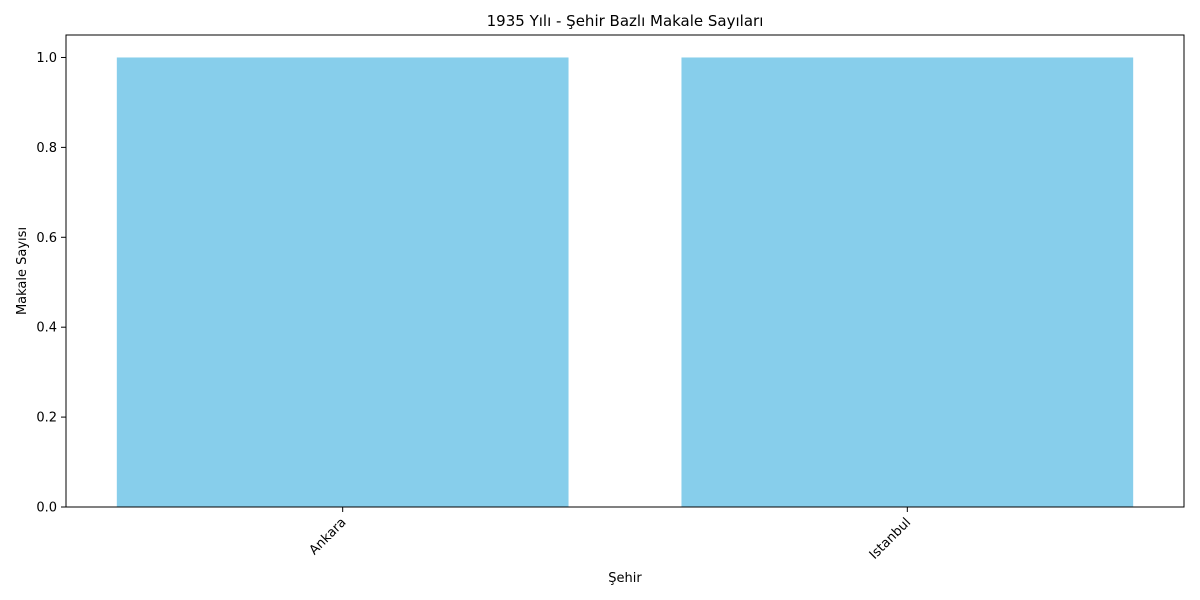 This screenshot has height=600, width=1200. Describe the element at coordinates (51, 283) in the screenshot. I see `y-axis: 0.0 0.2 0.4 0.6 0.8 1.0` at that location.